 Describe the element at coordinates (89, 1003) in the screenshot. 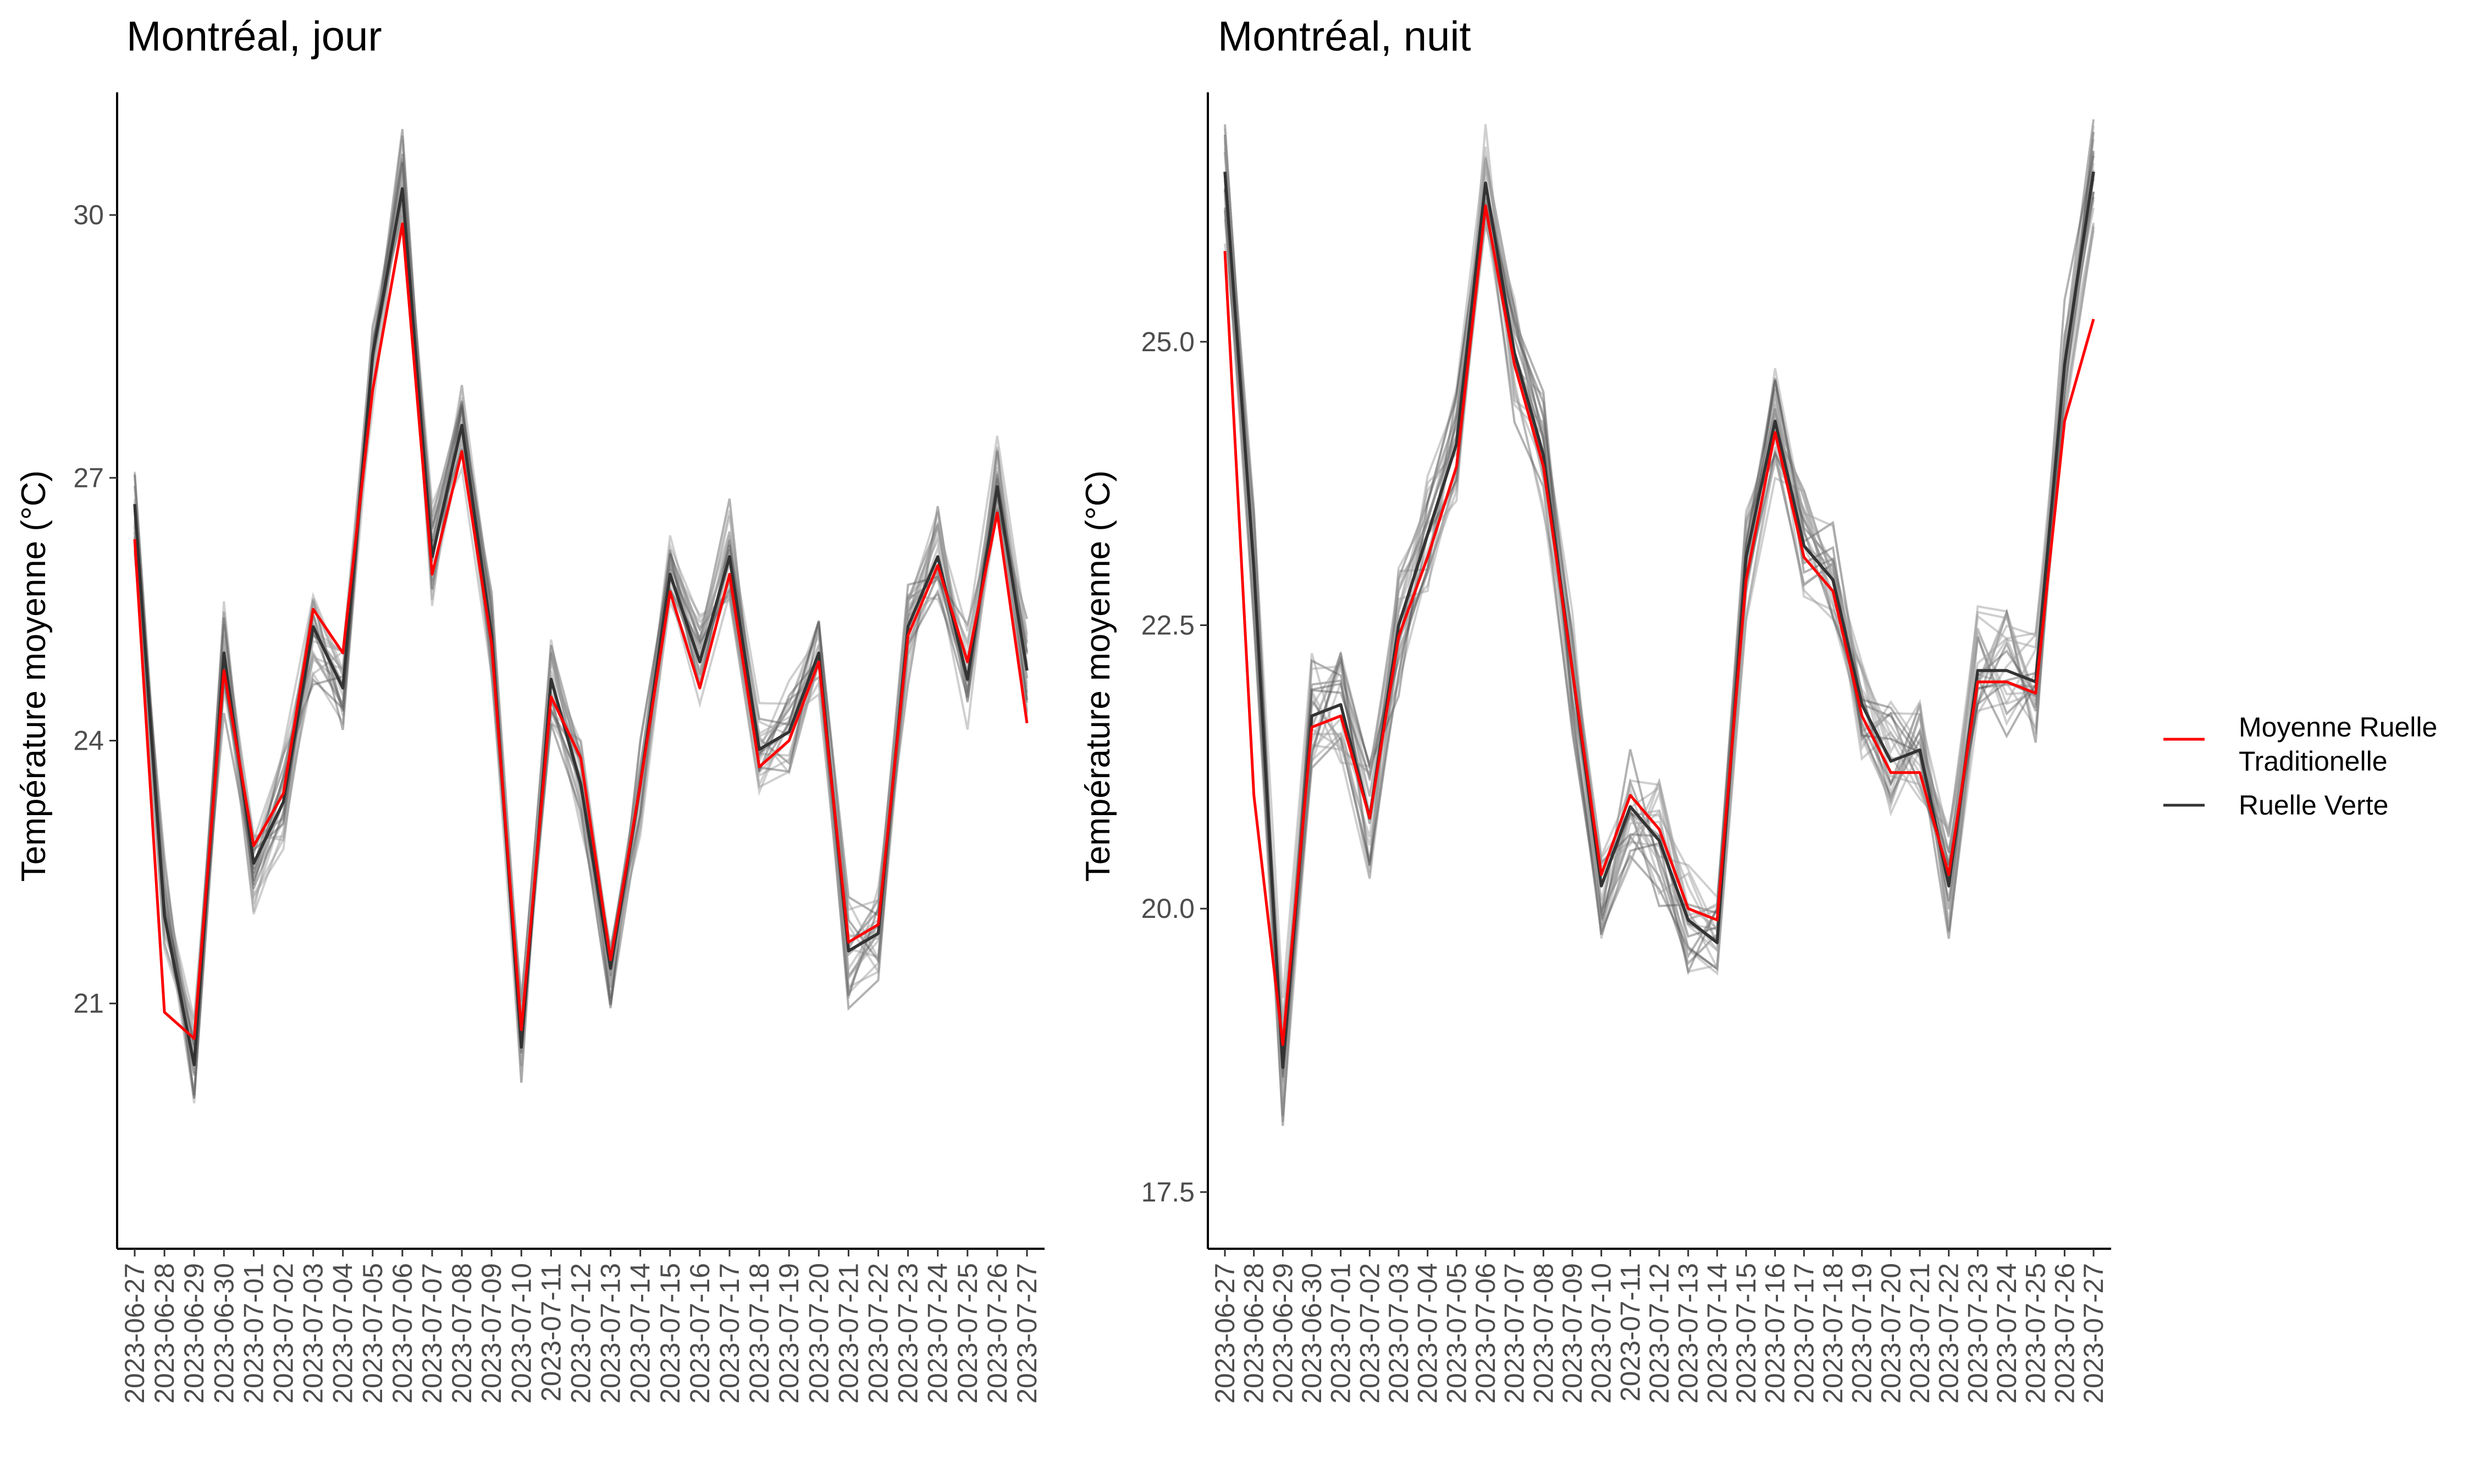

I see `y-tick-label: 21` at that location.